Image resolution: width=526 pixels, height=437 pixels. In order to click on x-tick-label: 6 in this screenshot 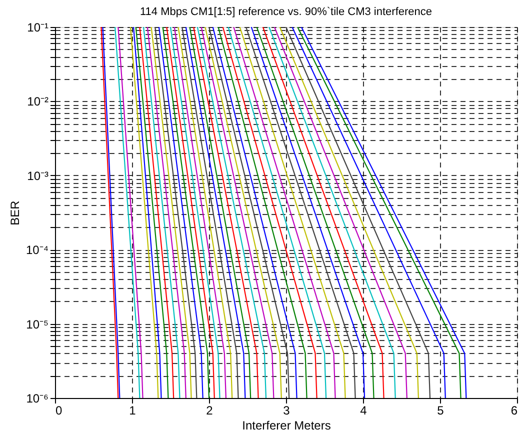, I will do `click(514, 411)`.